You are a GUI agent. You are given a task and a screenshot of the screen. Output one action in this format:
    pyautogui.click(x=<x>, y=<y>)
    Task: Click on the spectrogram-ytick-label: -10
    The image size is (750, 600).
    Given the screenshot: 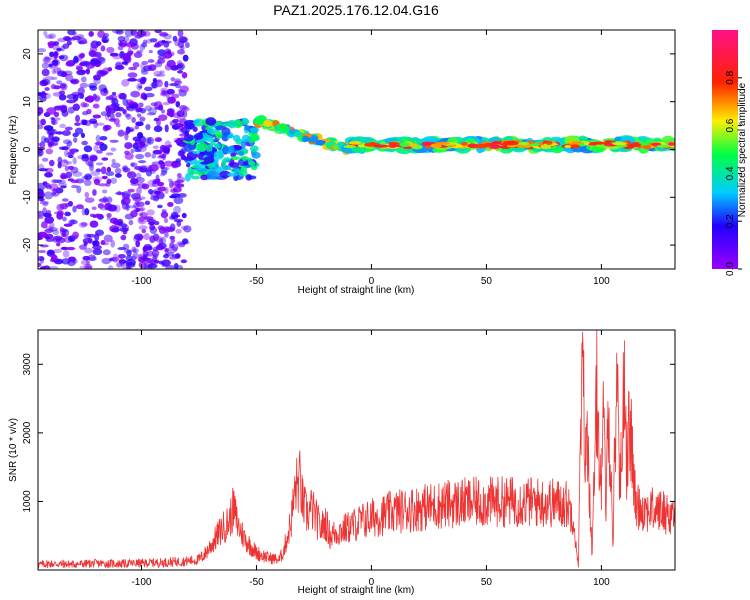 What is the action you would take?
    pyautogui.click(x=27, y=197)
    